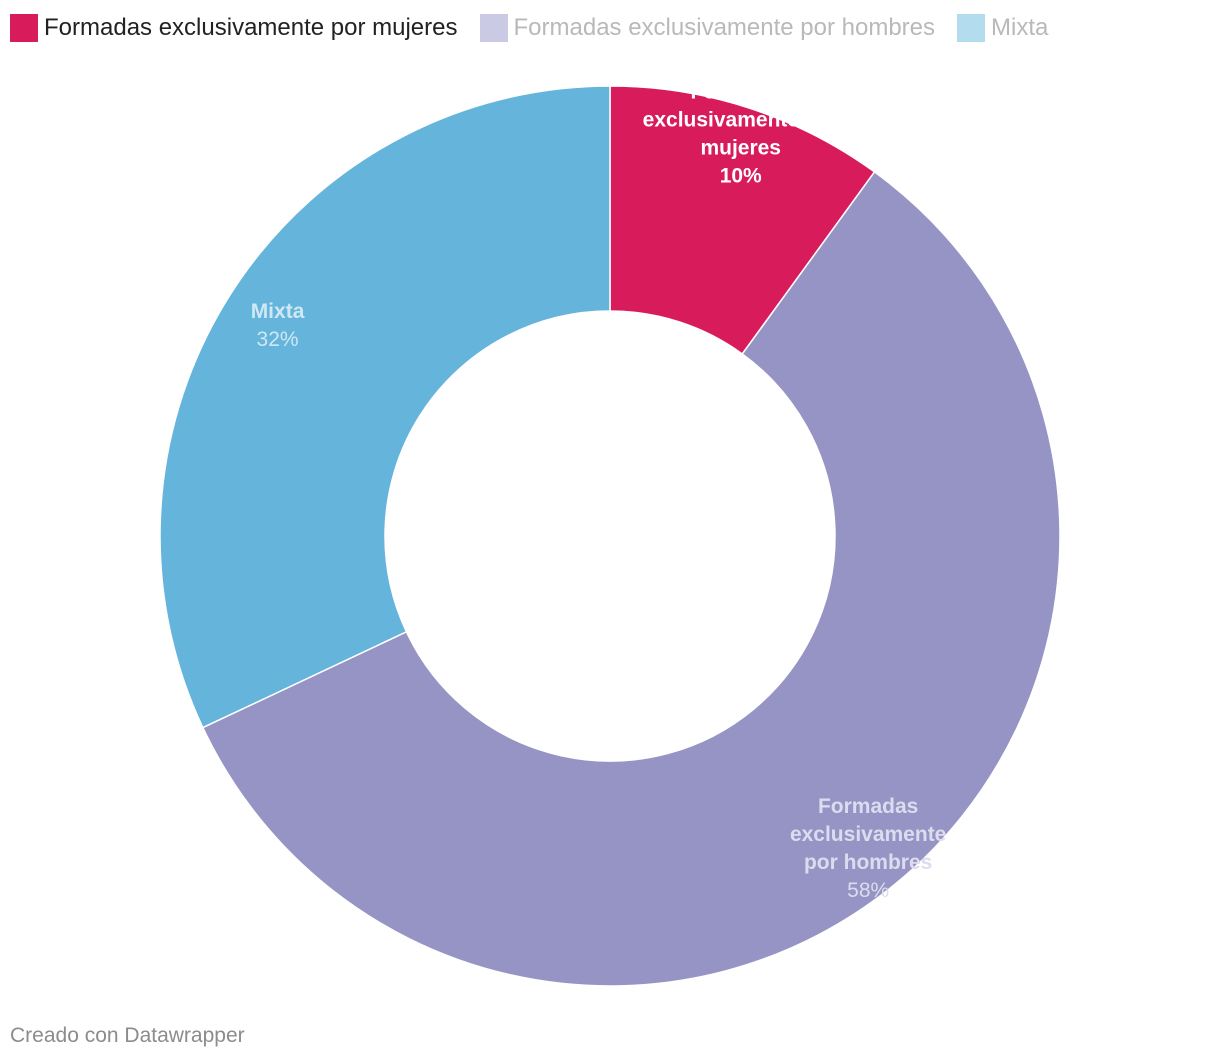 This screenshot has height=1062, width=1220. What do you see at coordinates (868, 862) in the screenshot?
I see `slice-label-name-hombres: por hombres` at bounding box center [868, 862].